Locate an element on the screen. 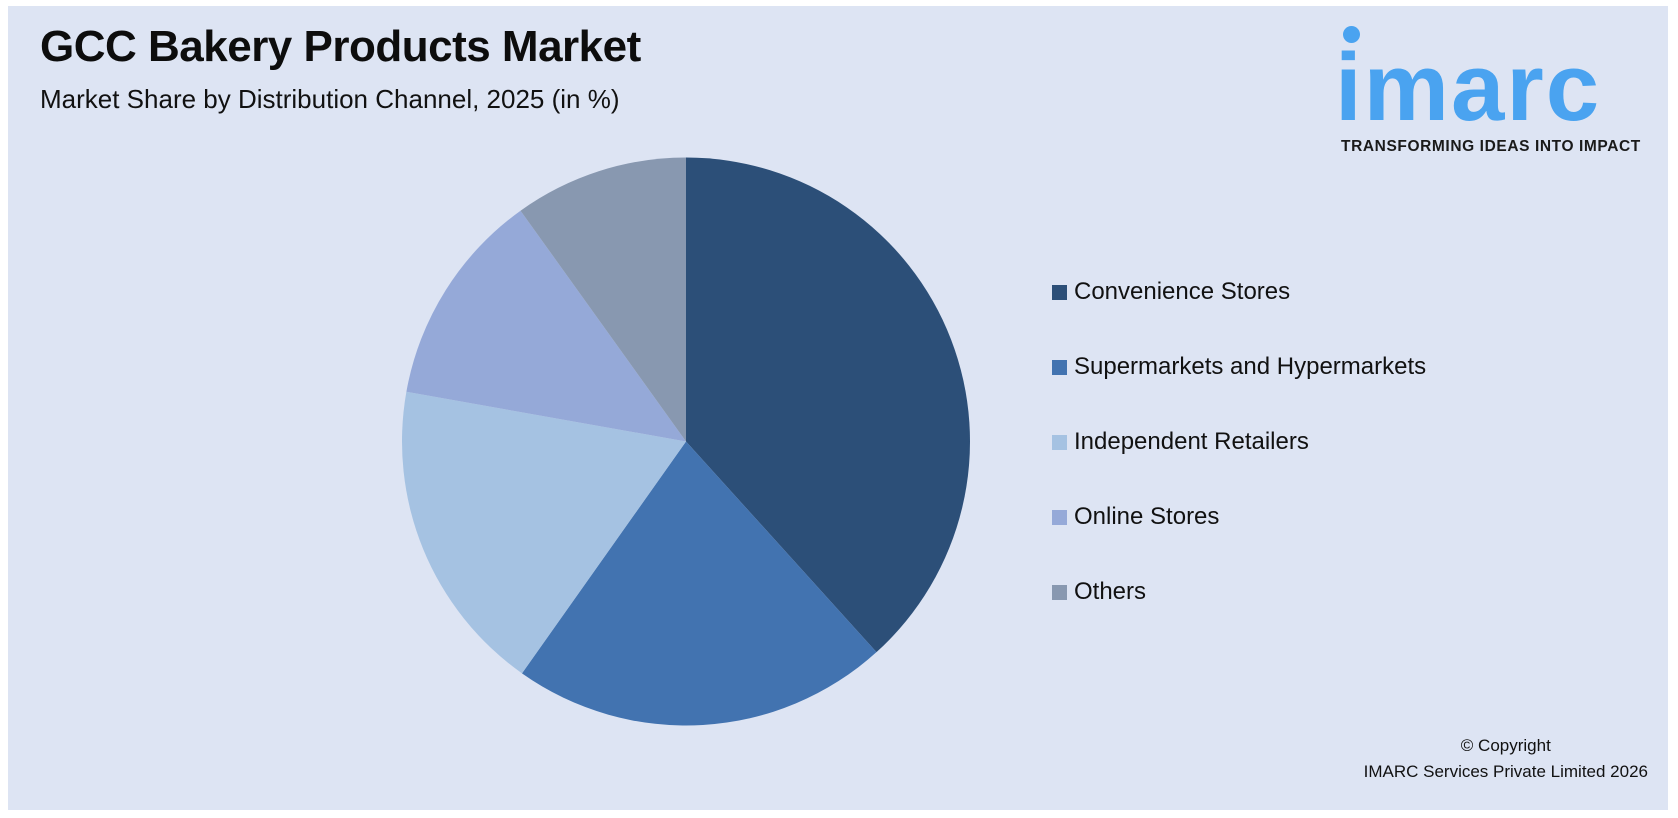 Image resolution: width=1678 pixels, height=818 pixels. pie-slice-online-stores is located at coordinates (546, 326).